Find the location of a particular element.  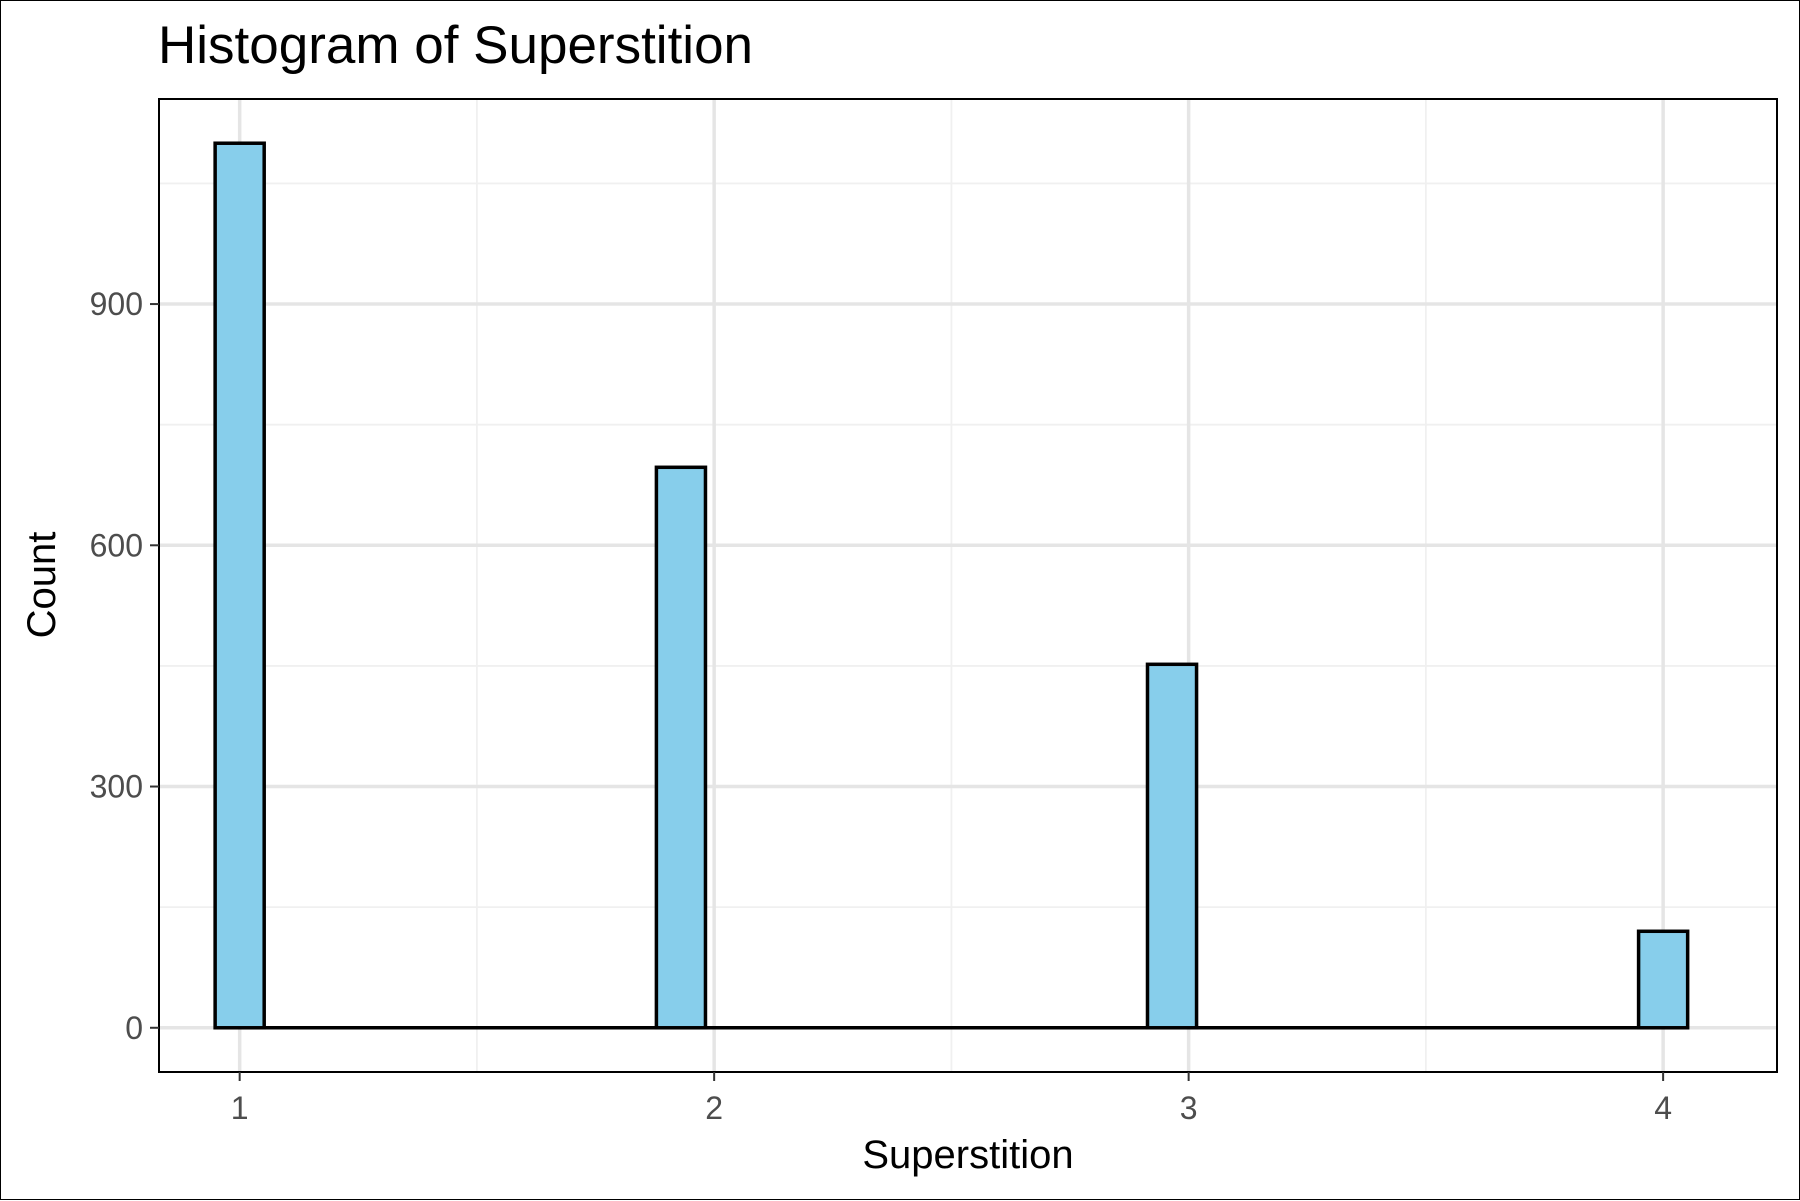

x-axis-ticks: 1 2 3 4 is located at coordinates (951, 1099).